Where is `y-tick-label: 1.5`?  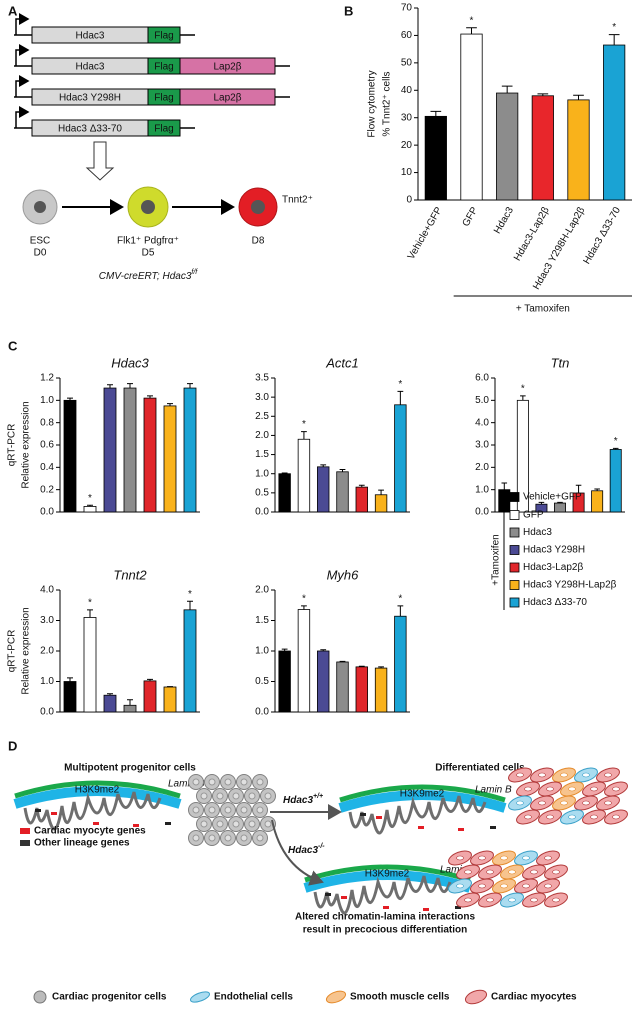
y-tick-label: 1.5 is located at coordinates (262, 454).